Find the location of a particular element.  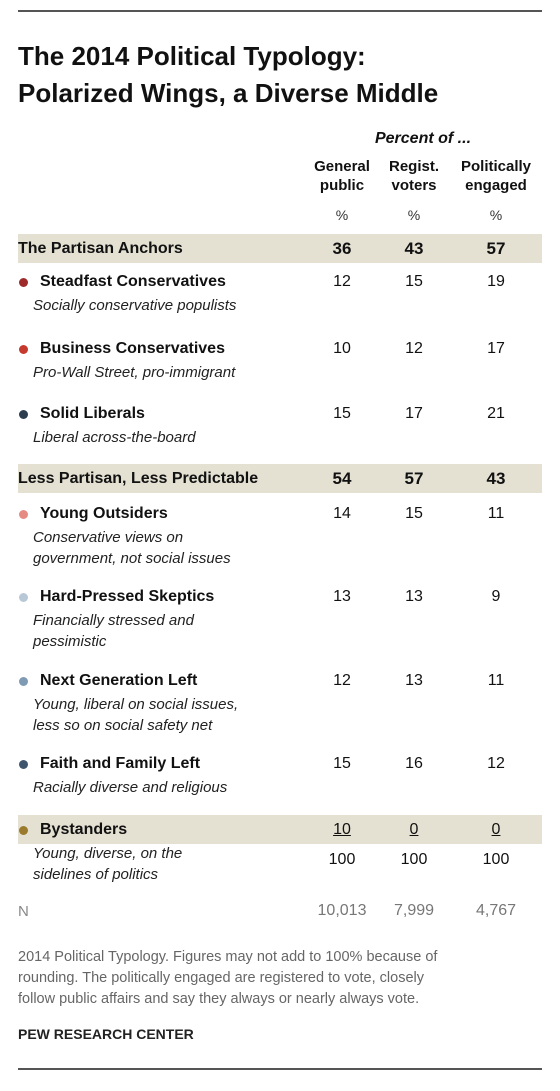

description-line: Liberal across-the-board is located at coordinates (114, 437).